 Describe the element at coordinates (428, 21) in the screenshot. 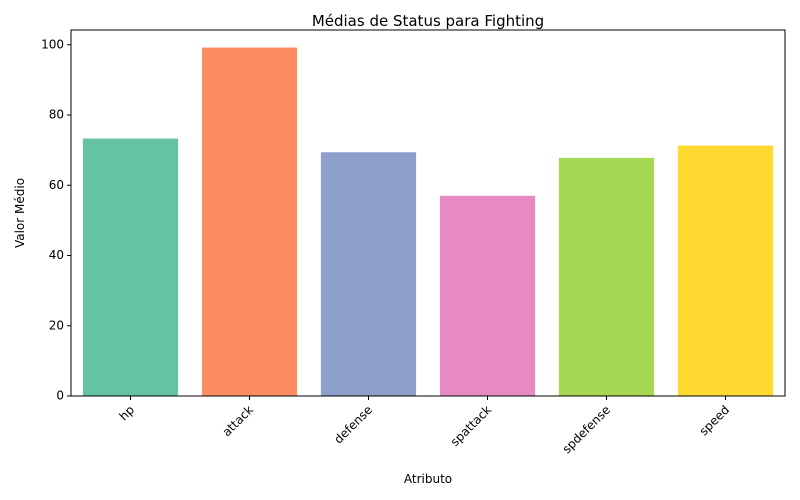

I see `chart-title: Médias de Status para Fighting` at that location.